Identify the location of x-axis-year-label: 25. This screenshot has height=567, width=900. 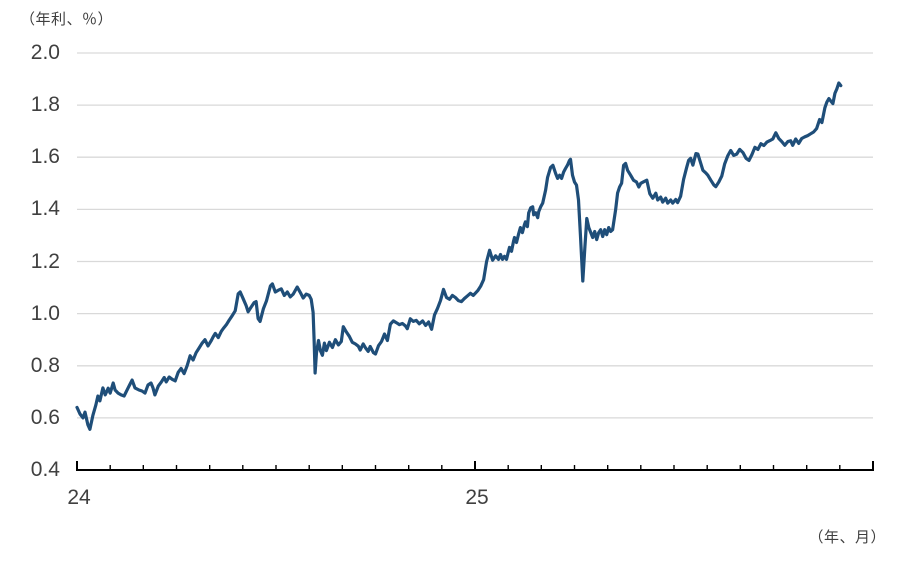
(477, 497).